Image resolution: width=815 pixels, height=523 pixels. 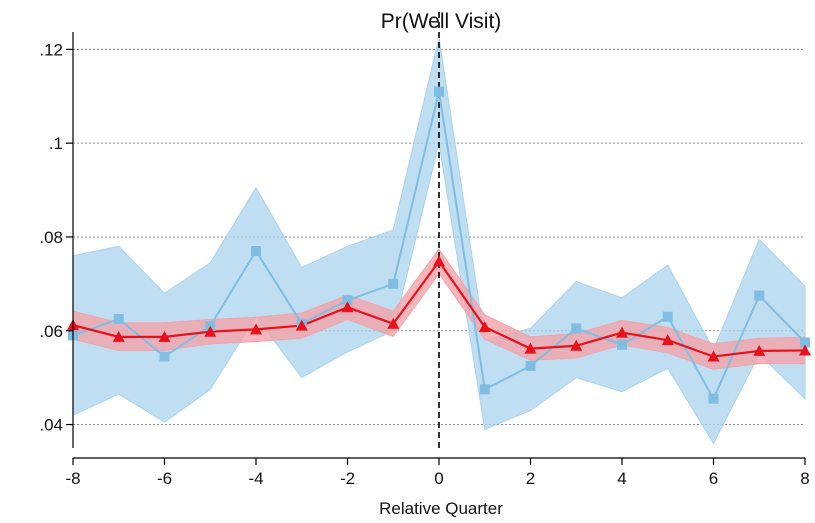 I want to click on x-tick-label: 6, so click(x=713, y=478).